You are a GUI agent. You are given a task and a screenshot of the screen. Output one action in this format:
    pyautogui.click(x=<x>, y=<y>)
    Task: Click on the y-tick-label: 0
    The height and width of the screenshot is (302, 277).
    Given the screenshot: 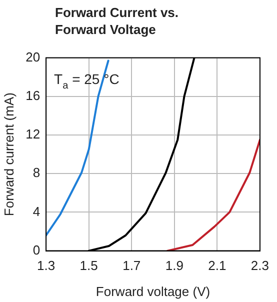 What is the action you would take?
    pyautogui.click(x=36, y=250)
    